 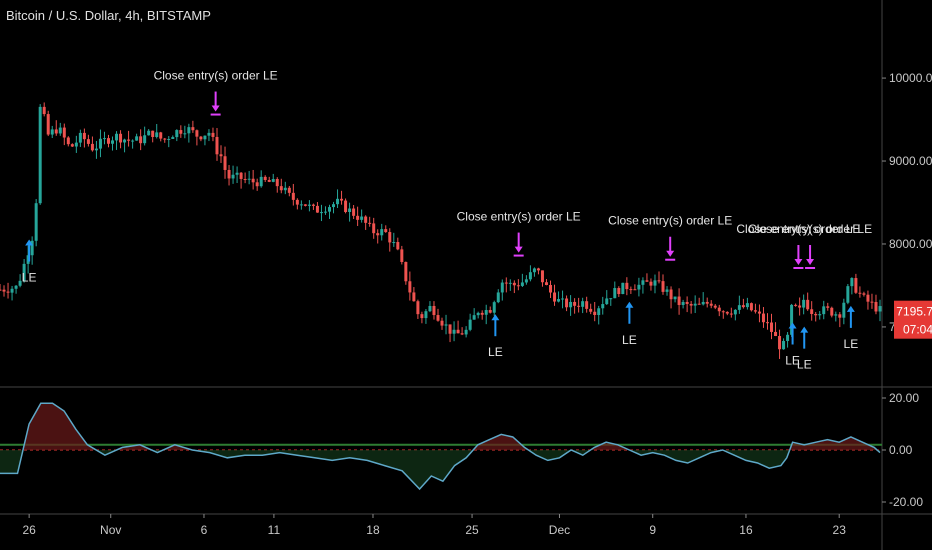 I want to click on chart-title: Bitcoin / U.S. Dollar, 4h, BITSTAMP, so click(x=108, y=15).